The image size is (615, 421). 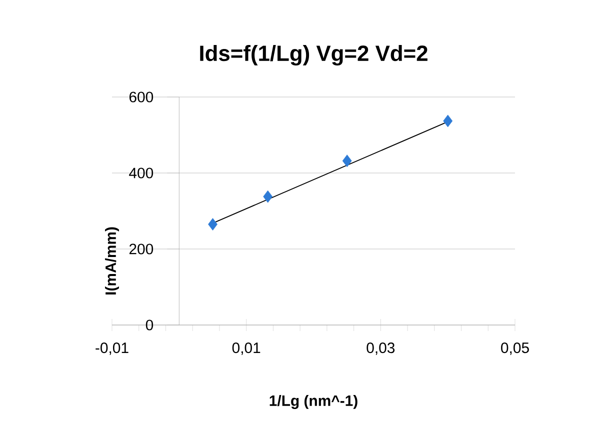 I want to click on y-tick-label: 0, so click(x=150, y=325).